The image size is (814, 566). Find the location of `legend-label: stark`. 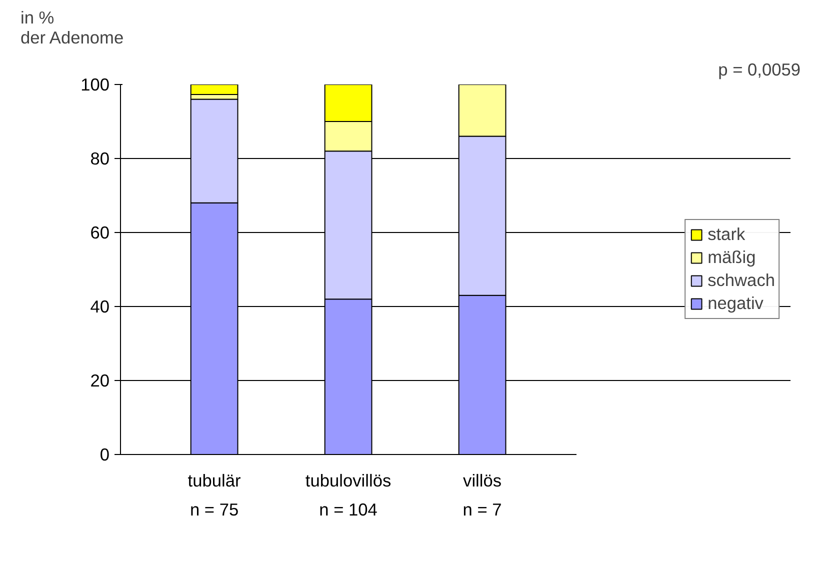

legend-label: stark is located at coordinates (727, 234).